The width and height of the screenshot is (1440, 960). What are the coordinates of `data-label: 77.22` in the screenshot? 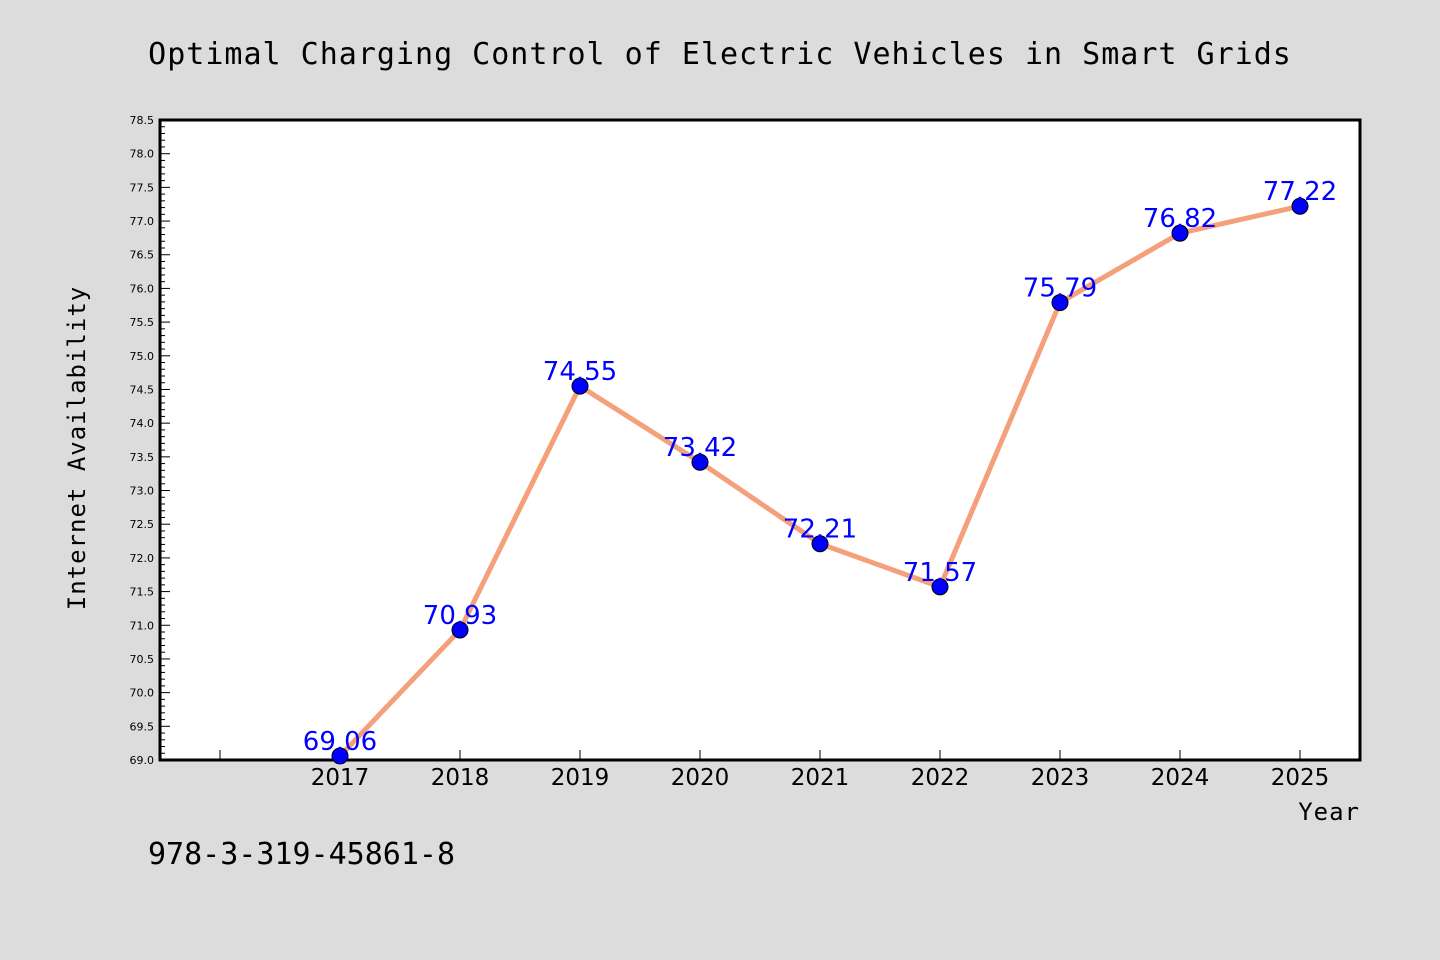 It's located at (1300, 192).